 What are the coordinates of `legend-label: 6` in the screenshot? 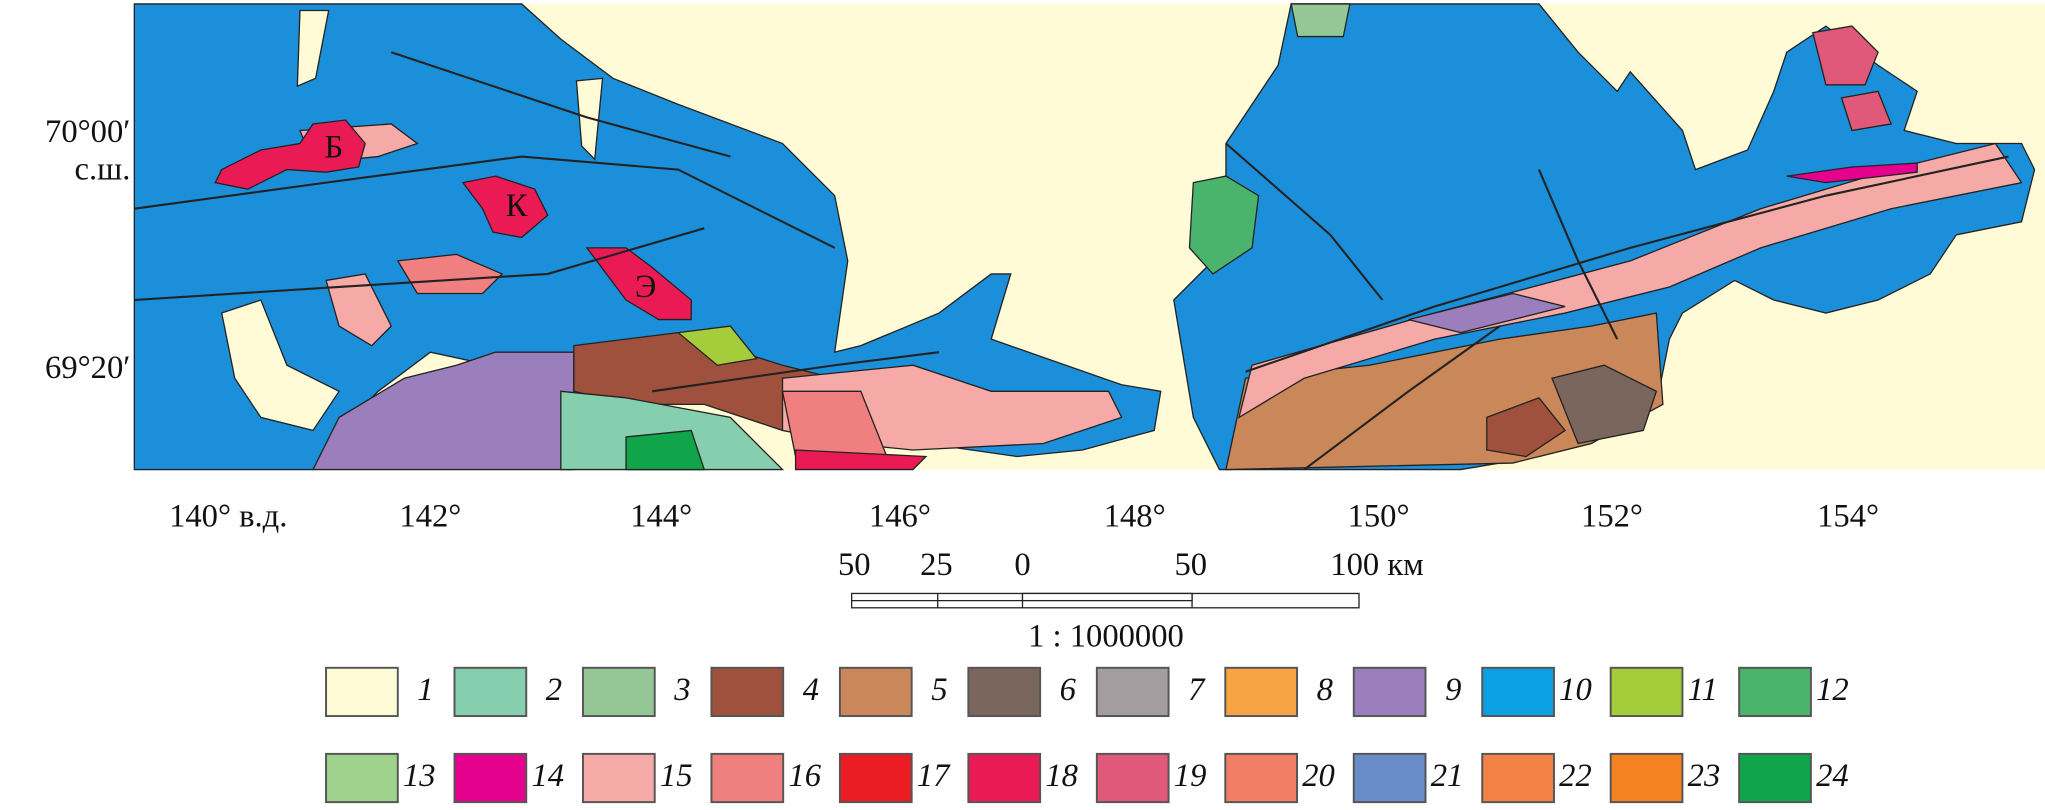 It's located at (1068, 690).